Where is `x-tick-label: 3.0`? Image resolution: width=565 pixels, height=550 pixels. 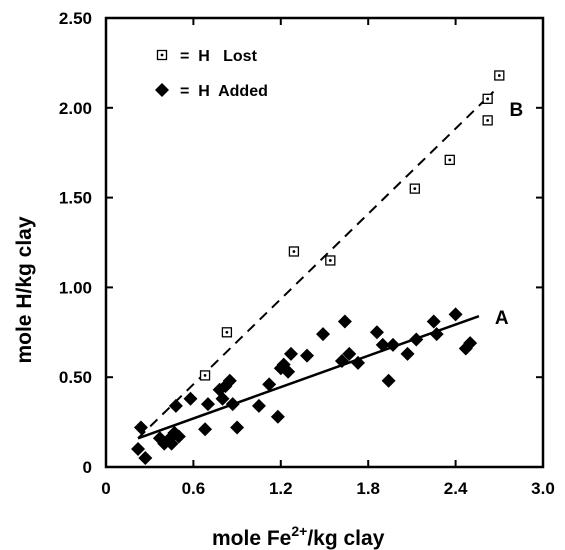 x-tick-label: 3.0 is located at coordinates (543, 488).